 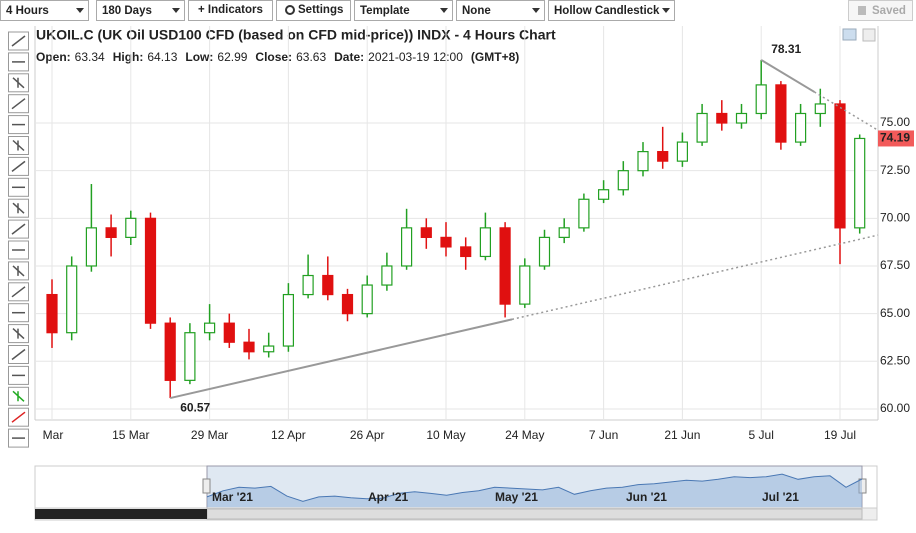 I want to click on print-icon, so click(x=869, y=35).